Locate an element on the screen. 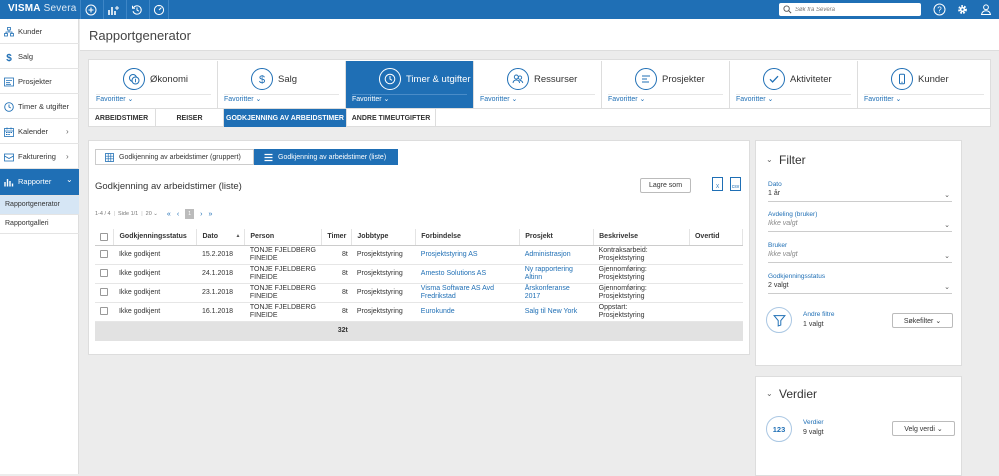 Image resolution: width=999 pixels, height=476 pixels. filter-dato-select: 1 år ⌄ is located at coordinates (860, 196).